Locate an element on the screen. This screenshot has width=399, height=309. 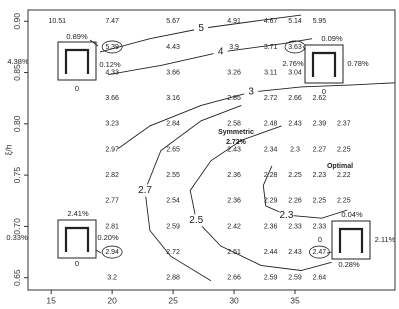
value-label: 3.23 is located at coordinates (112, 124).